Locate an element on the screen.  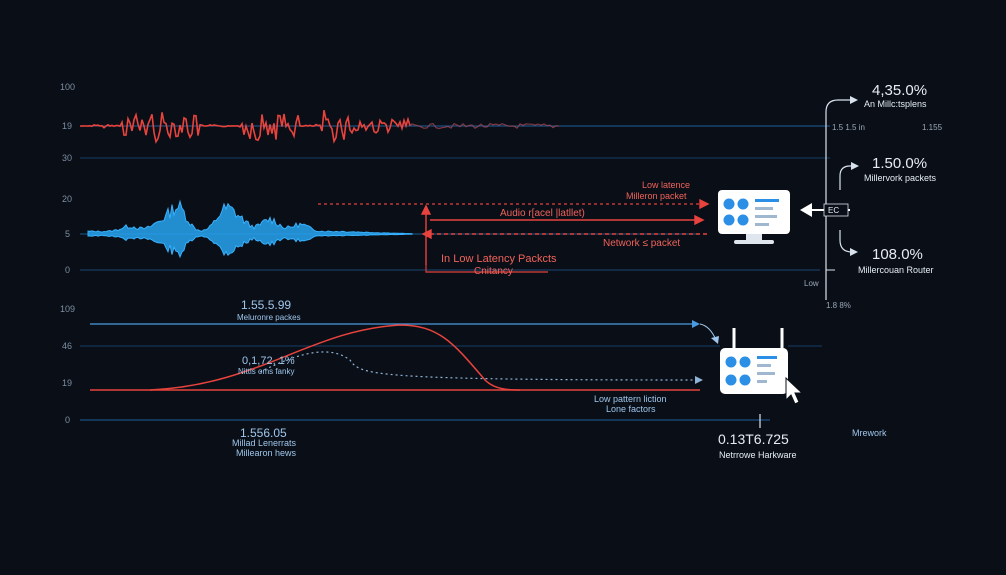
label-network-packet: Network ≤ packet is located at coordinates (641, 243).